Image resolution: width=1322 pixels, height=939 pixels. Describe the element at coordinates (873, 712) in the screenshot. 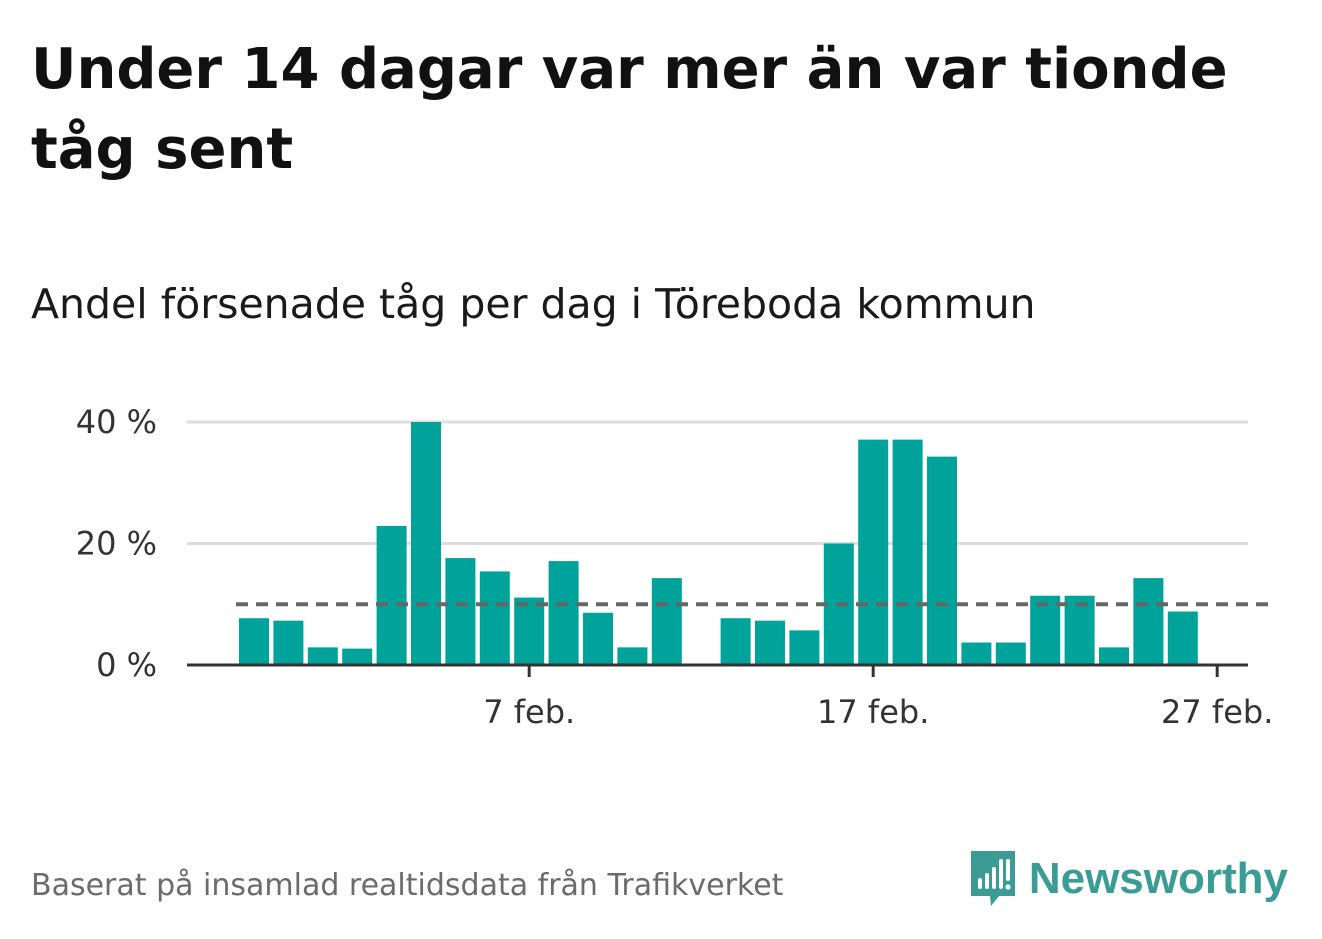

I see `x-tick-label: 17 feb.` at that location.